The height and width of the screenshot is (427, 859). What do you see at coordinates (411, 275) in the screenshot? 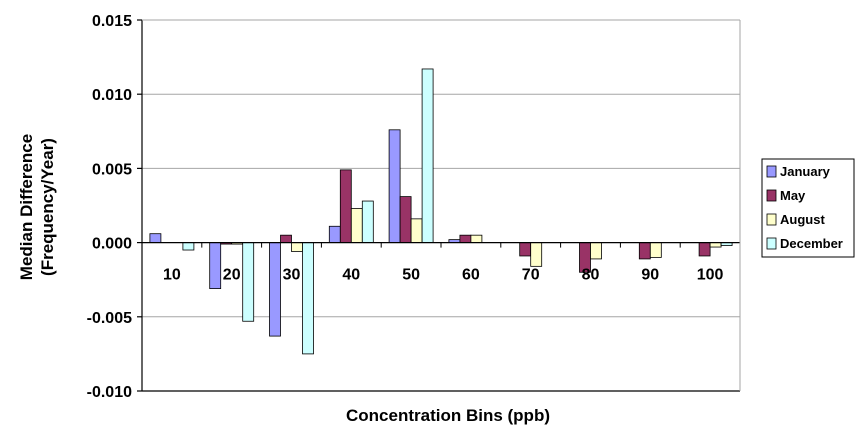
I see `x-tick-label: 50` at bounding box center [411, 275].